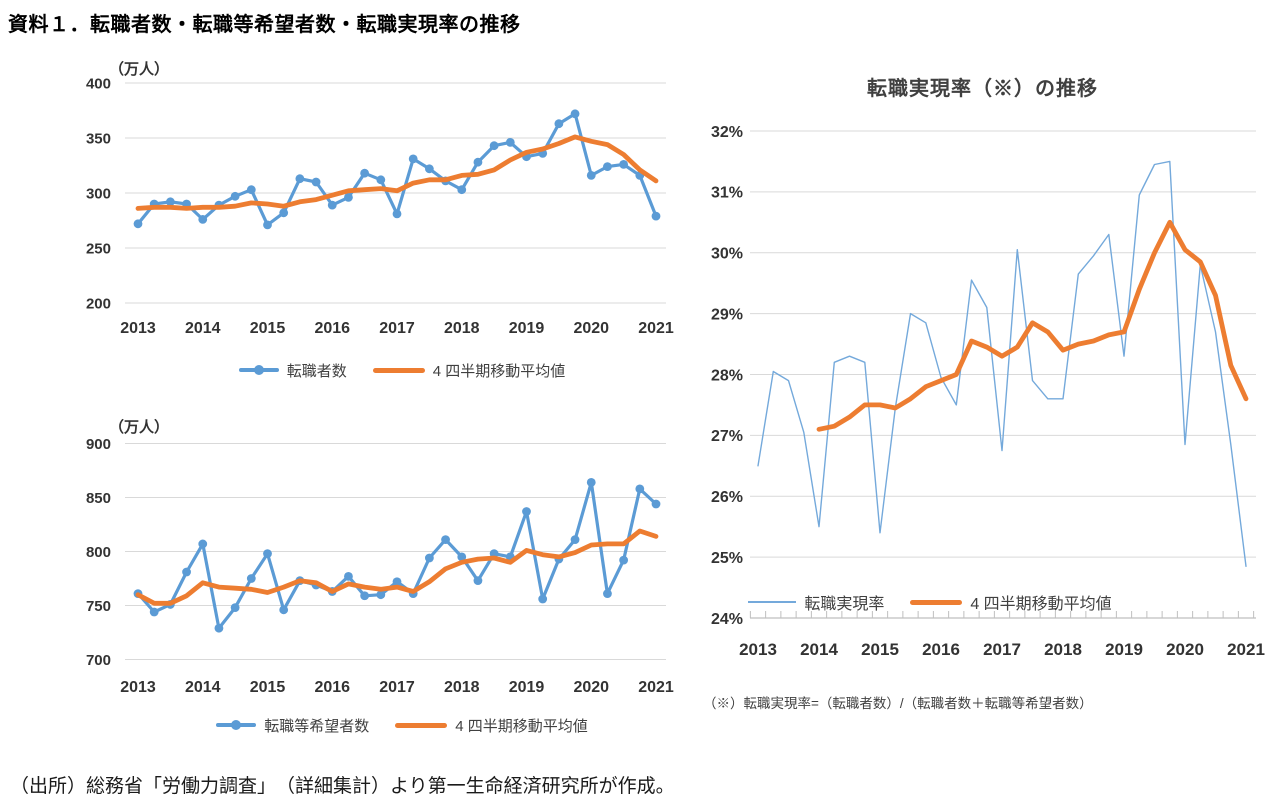 This screenshot has width=1270, height=808. Describe the element at coordinates (982, 89) in the screenshot. I see `chart-title: 転職実現率（※）の推移` at that location.